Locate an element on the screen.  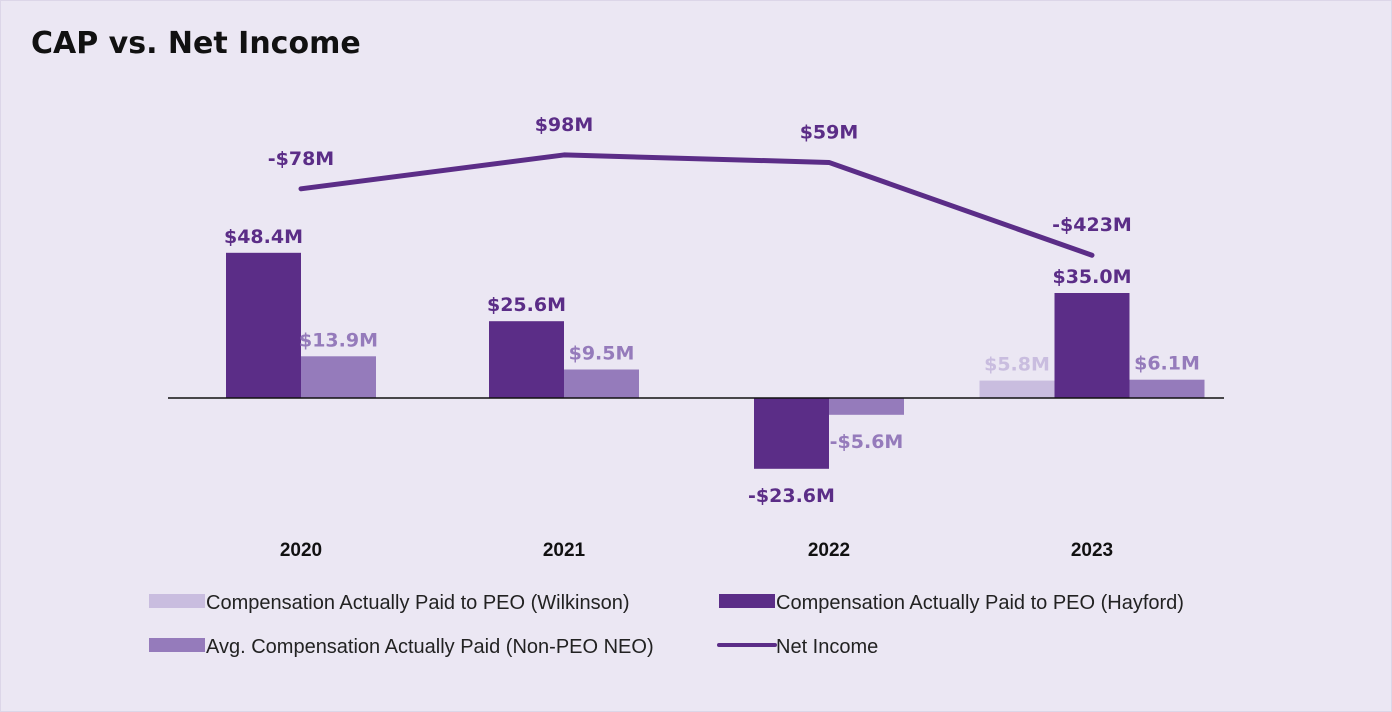
data-label-net-income-2023: -$423M is located at coordinates (1092, 225).